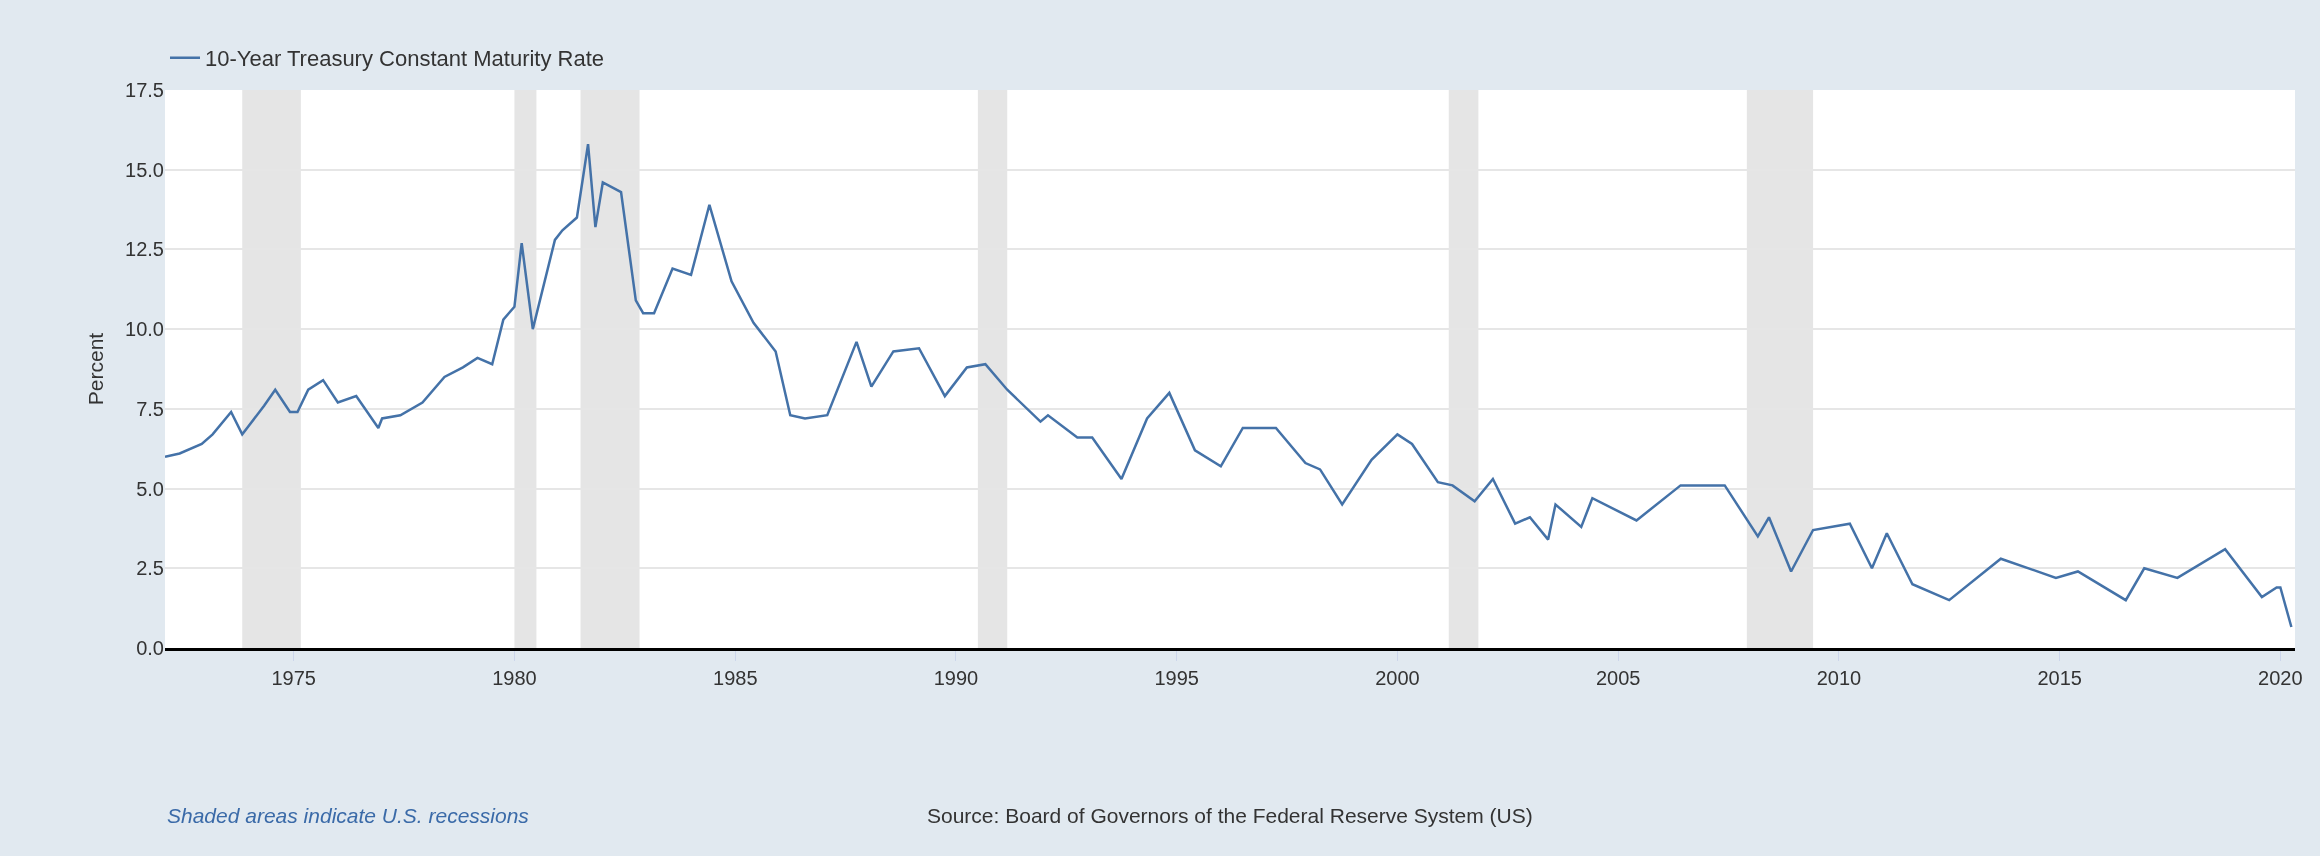 This screenshot has width=2320, height=856. What do you see at coordinates (144, 169) in the screenshot?
I see `y-tick-label: 15.0` at bounding box center [144, 169].